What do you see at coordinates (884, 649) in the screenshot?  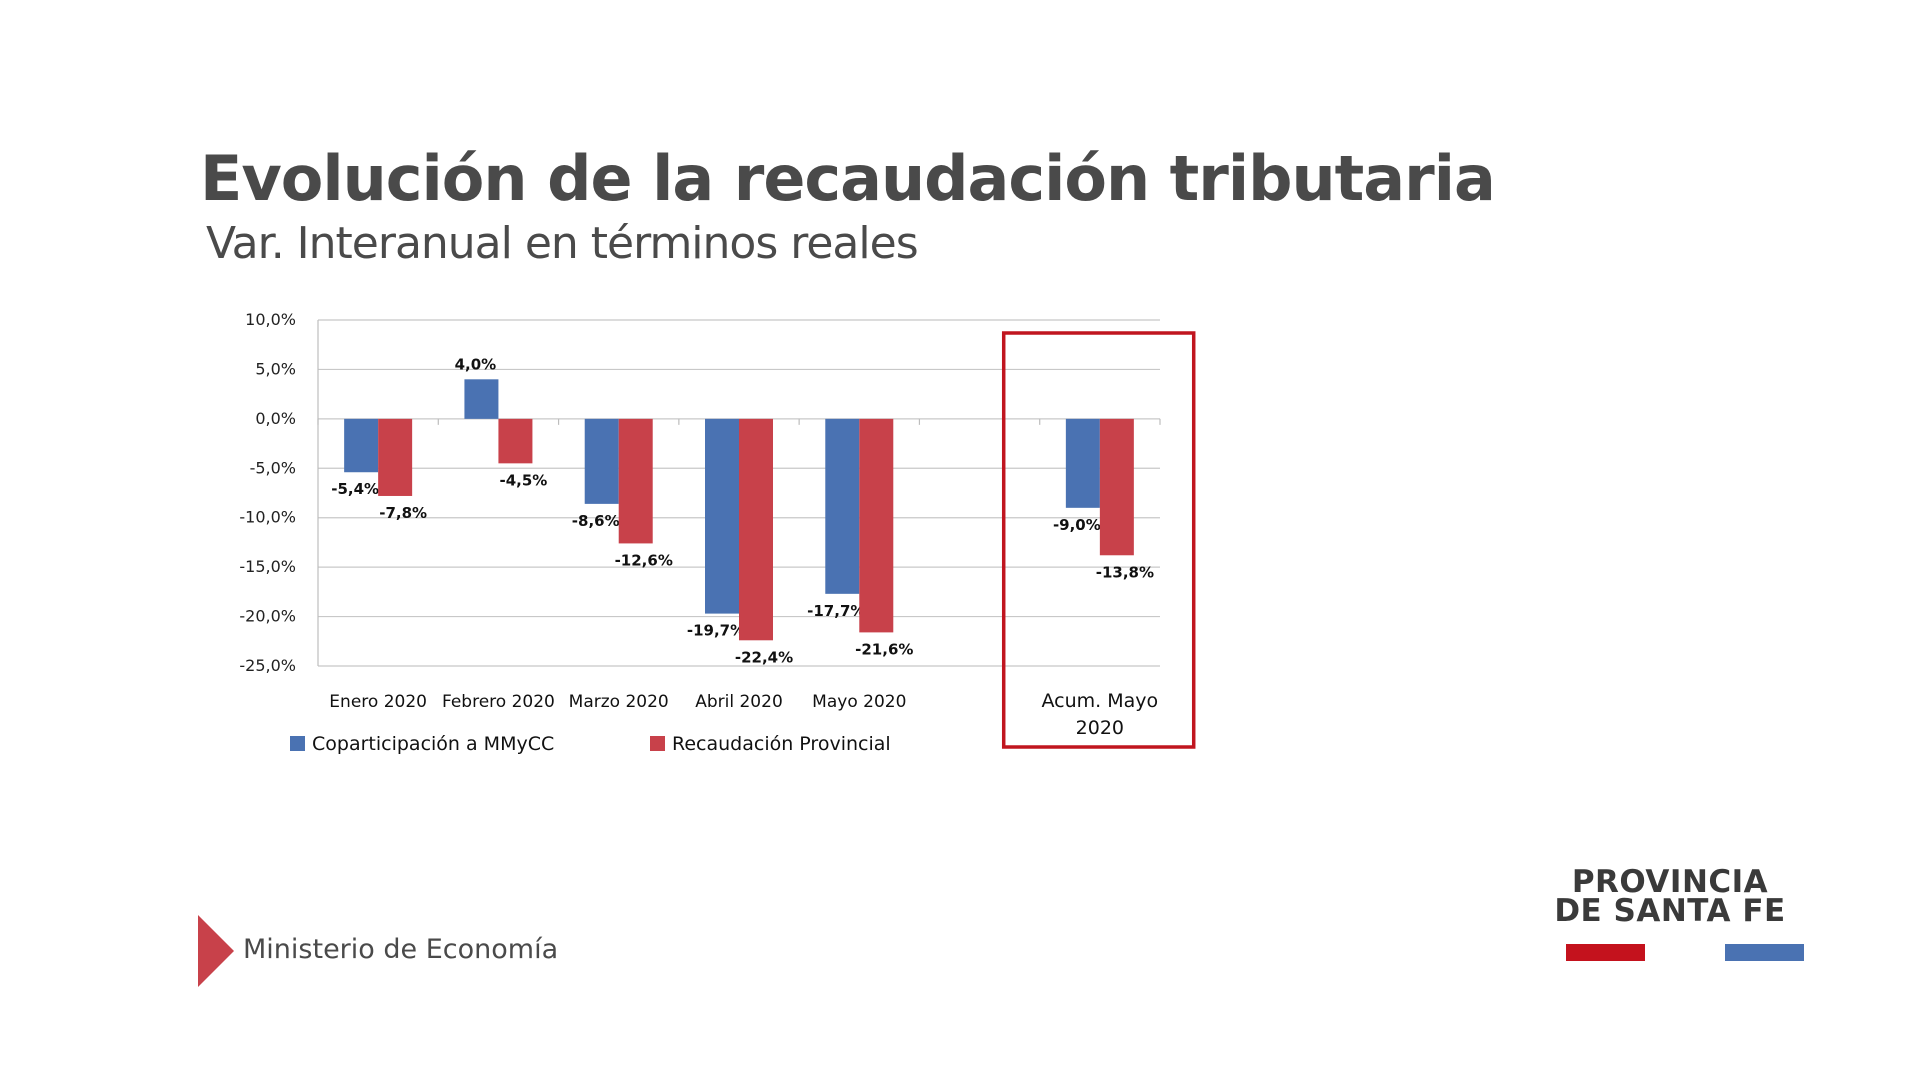 I see `data-label: -21,6%` at bounding box center [884, 649].